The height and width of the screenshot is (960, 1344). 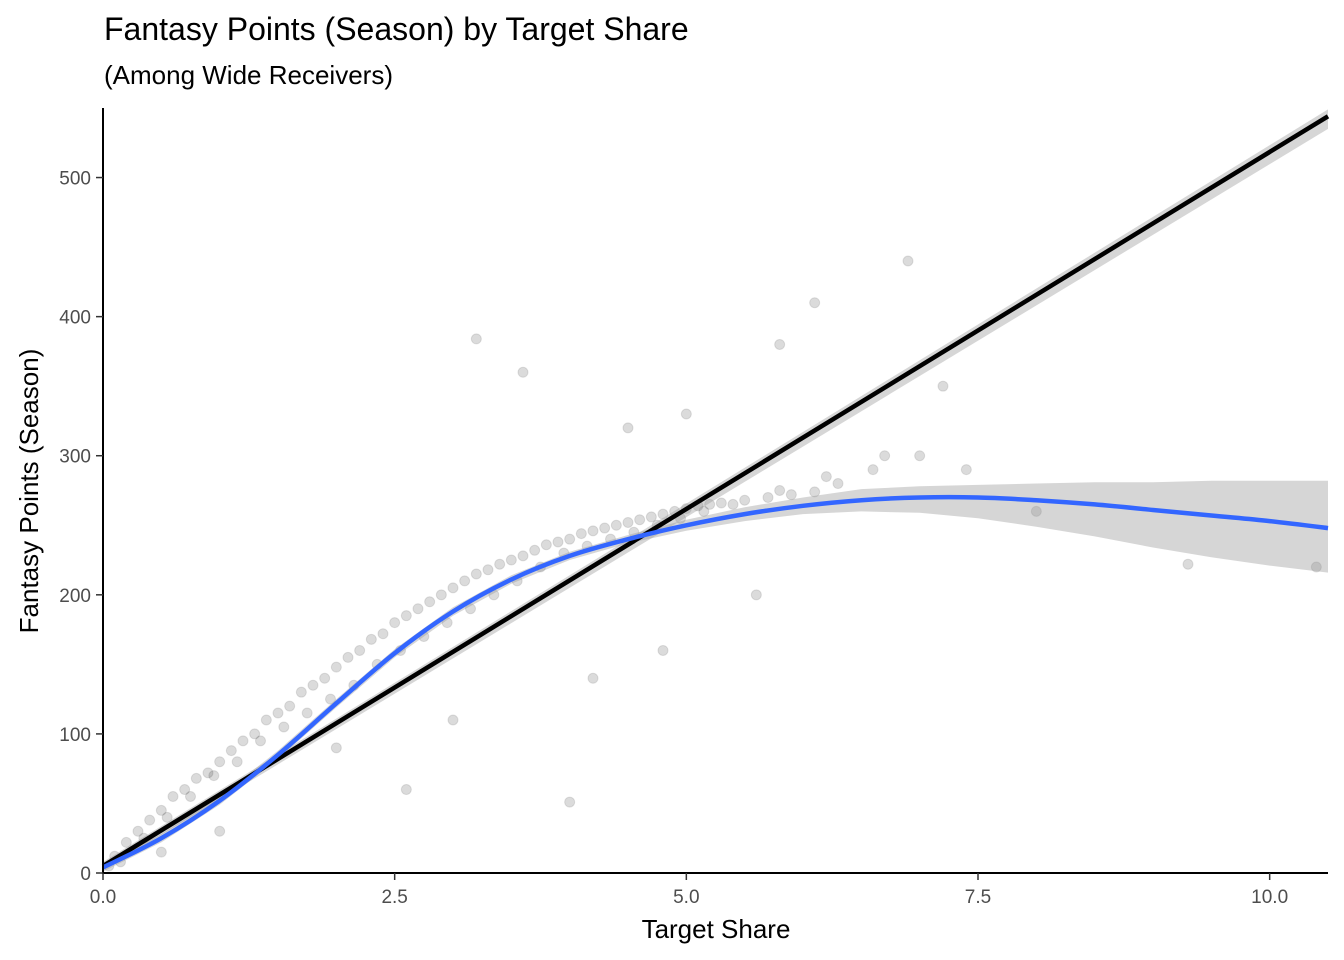 What do you see at coordinates (81, 527) in the screenshot?
I see `y-ticks: 0 100 200 300 400 500` at bounding box center [81, 527].